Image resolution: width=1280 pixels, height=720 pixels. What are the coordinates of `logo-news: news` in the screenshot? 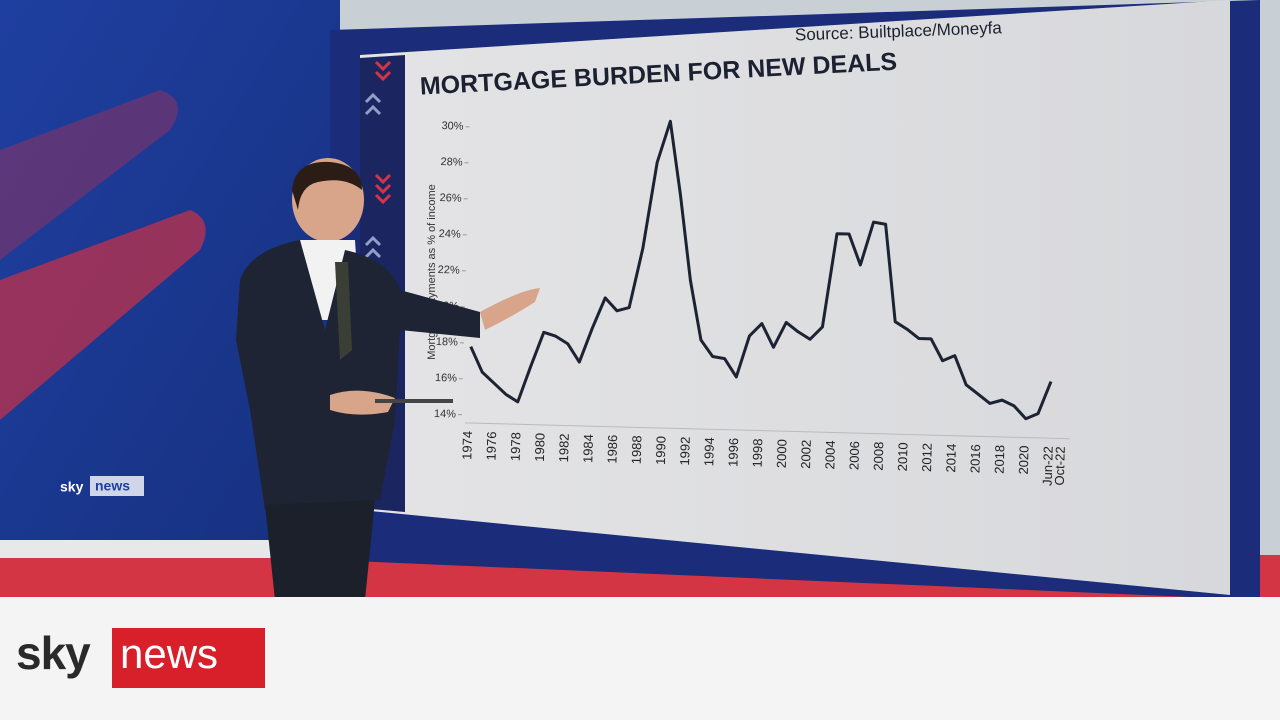 It's located at (169, 653).